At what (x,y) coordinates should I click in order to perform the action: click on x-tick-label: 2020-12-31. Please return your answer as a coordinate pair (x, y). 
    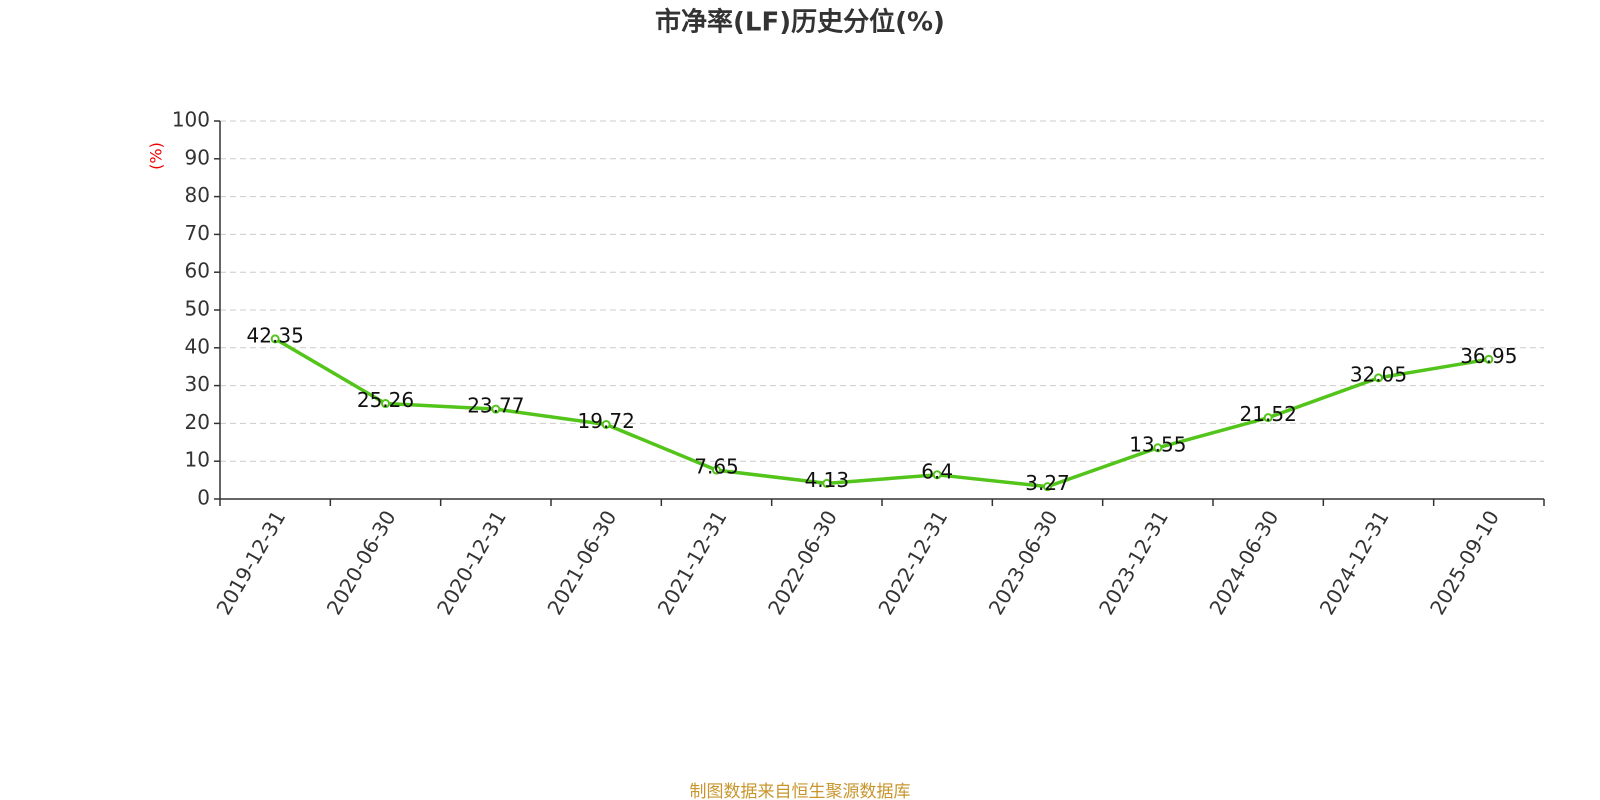
    Looking at the image, I should click on (471, 562).